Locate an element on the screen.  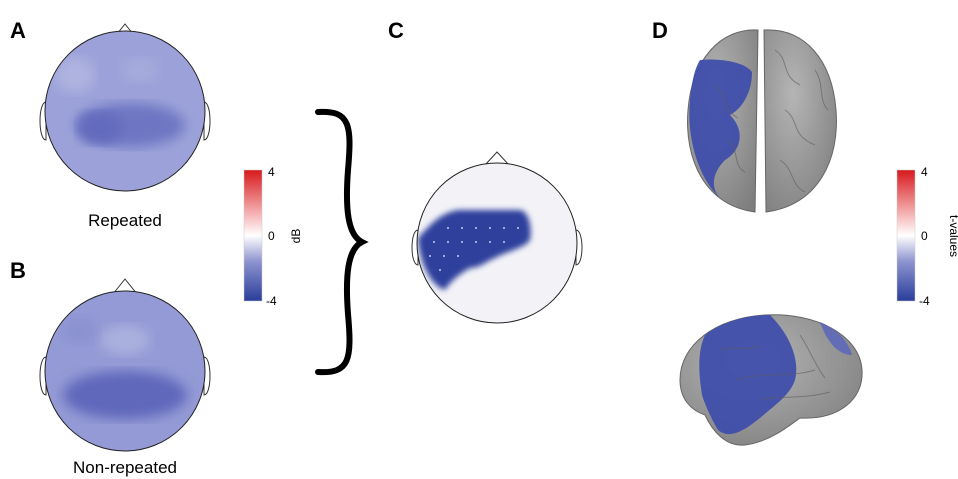
colorbar-t-unit: t-values is located at coordinates (952, 236).